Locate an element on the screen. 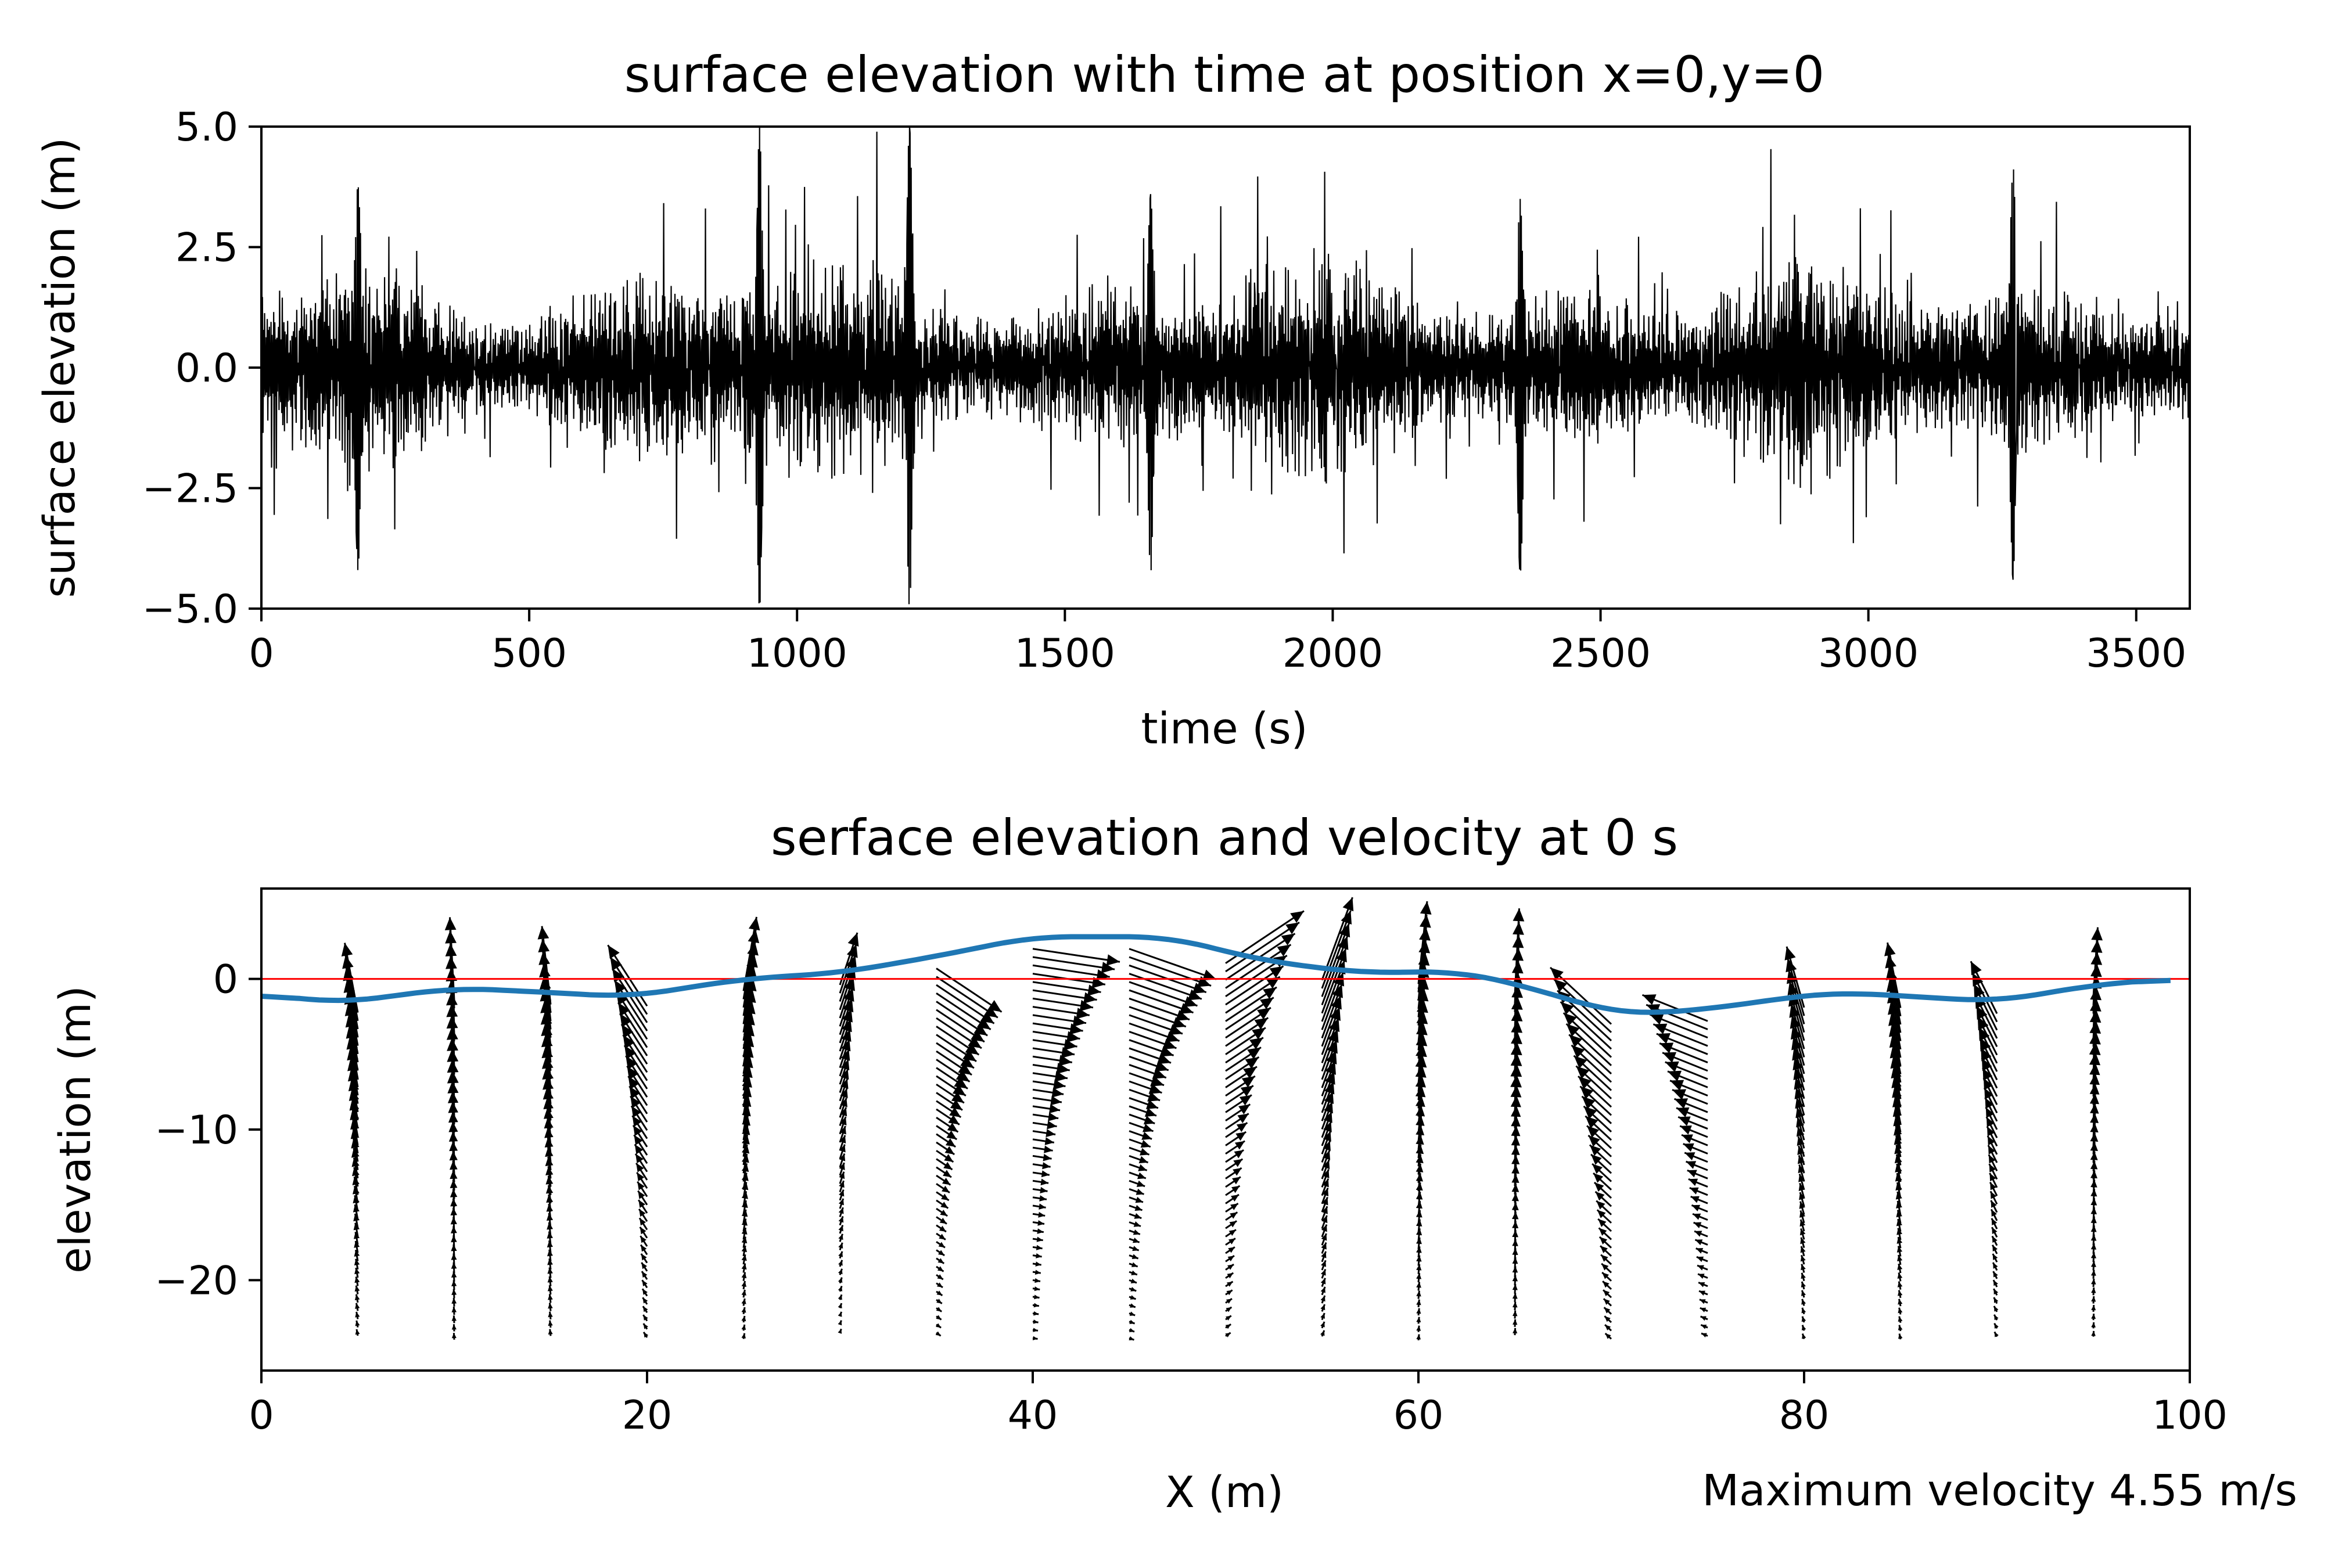 The width and height of the screenshot is (2335, 1568). velocity-column is located at coordinates (1076, 1144).